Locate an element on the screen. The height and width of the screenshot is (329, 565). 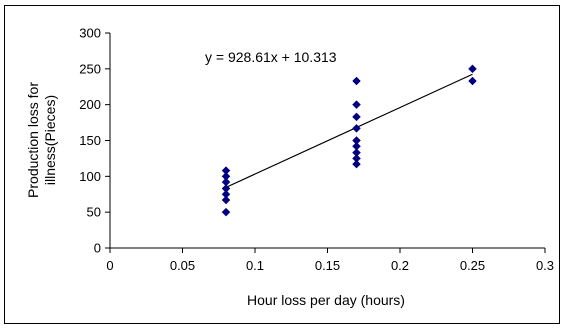
y-tick-label: 50 is located at coordinates (94, 212).